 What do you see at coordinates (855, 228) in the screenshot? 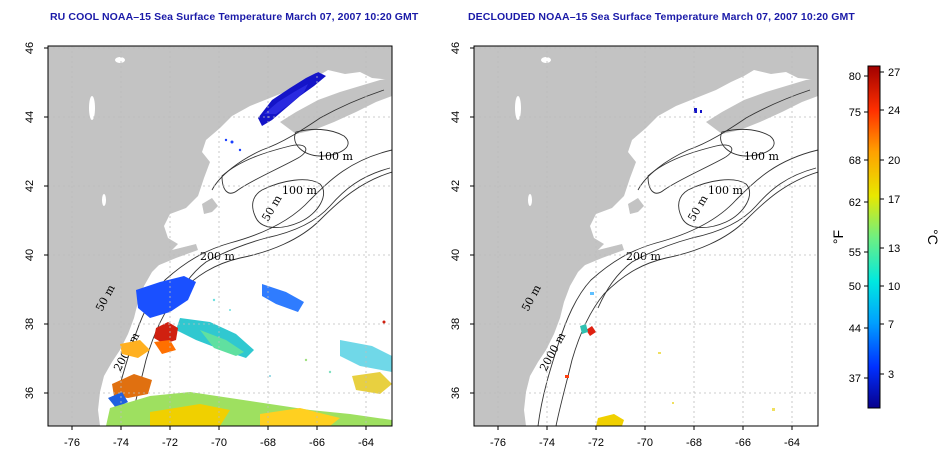
I see `fahrenheit-tick-labels: 80 75 68 62 55 50 44 37` at bounding box center [855, 228].